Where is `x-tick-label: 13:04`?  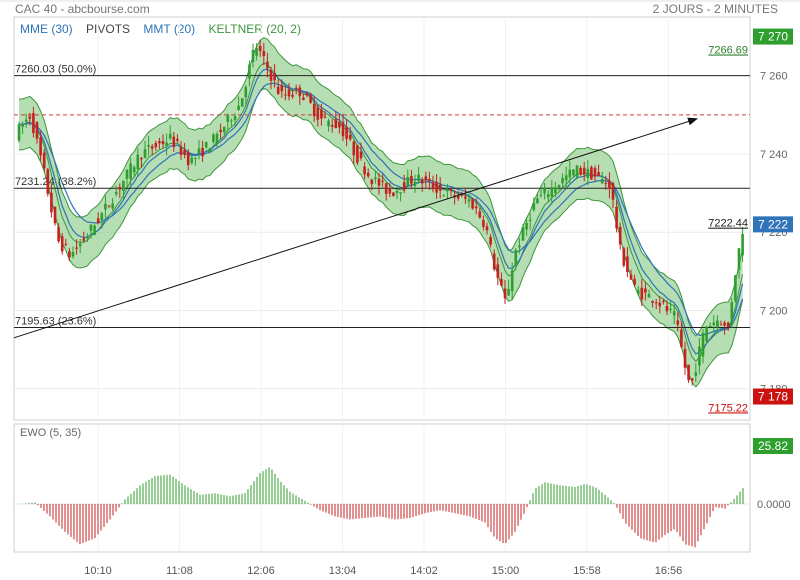 x-tick-label: 13:04 is located at coordinates (343, 571).